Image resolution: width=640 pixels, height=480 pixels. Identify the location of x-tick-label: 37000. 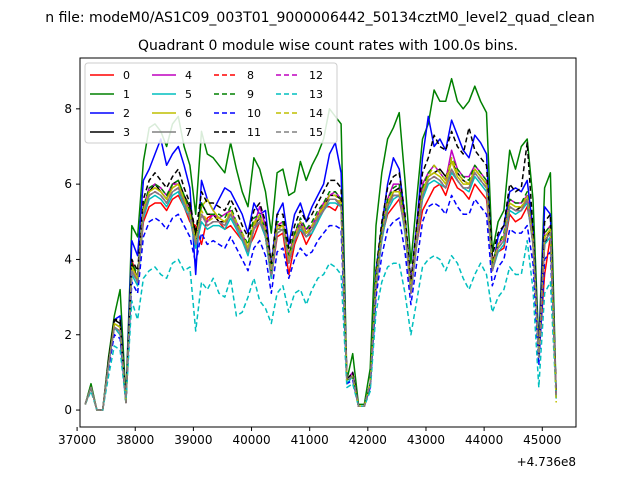
(77, 440).